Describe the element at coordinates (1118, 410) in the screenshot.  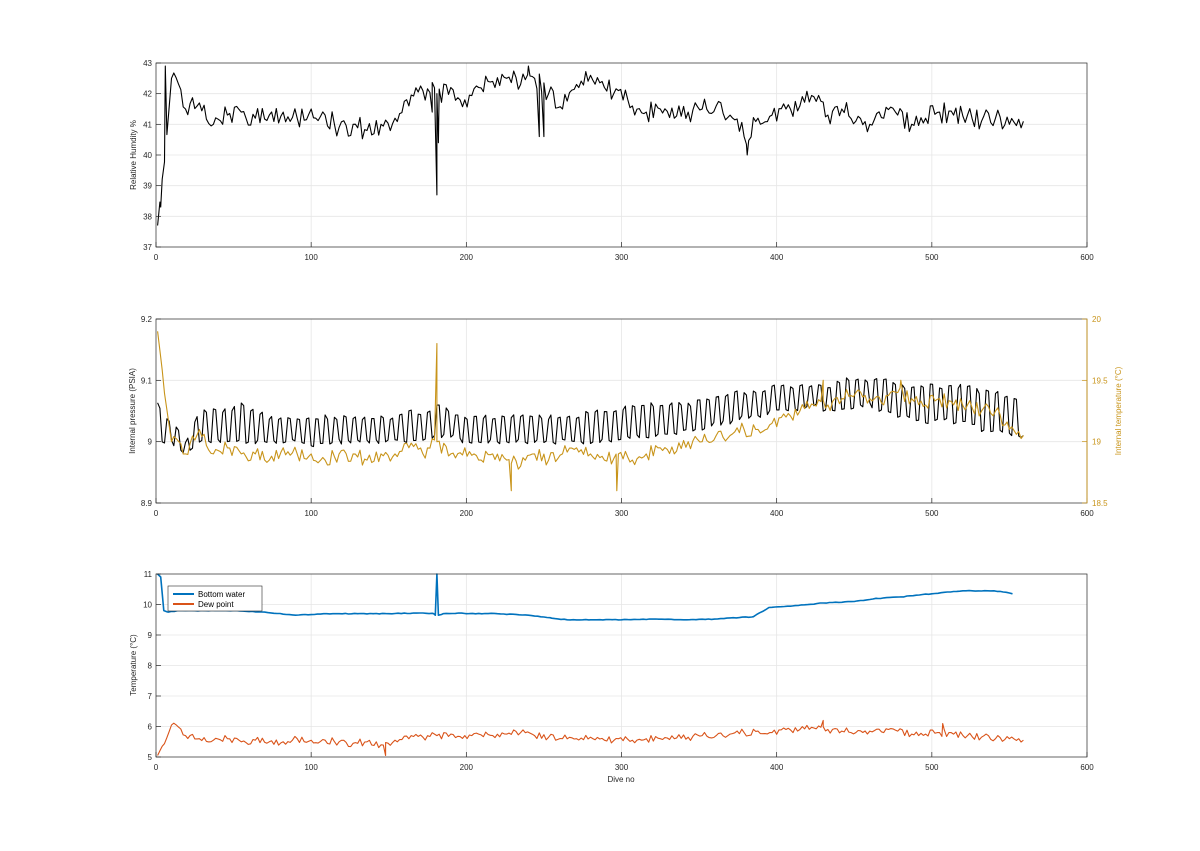
I see `internal-temperature-y-axis-label: Internal temperature (°C)` at that location.